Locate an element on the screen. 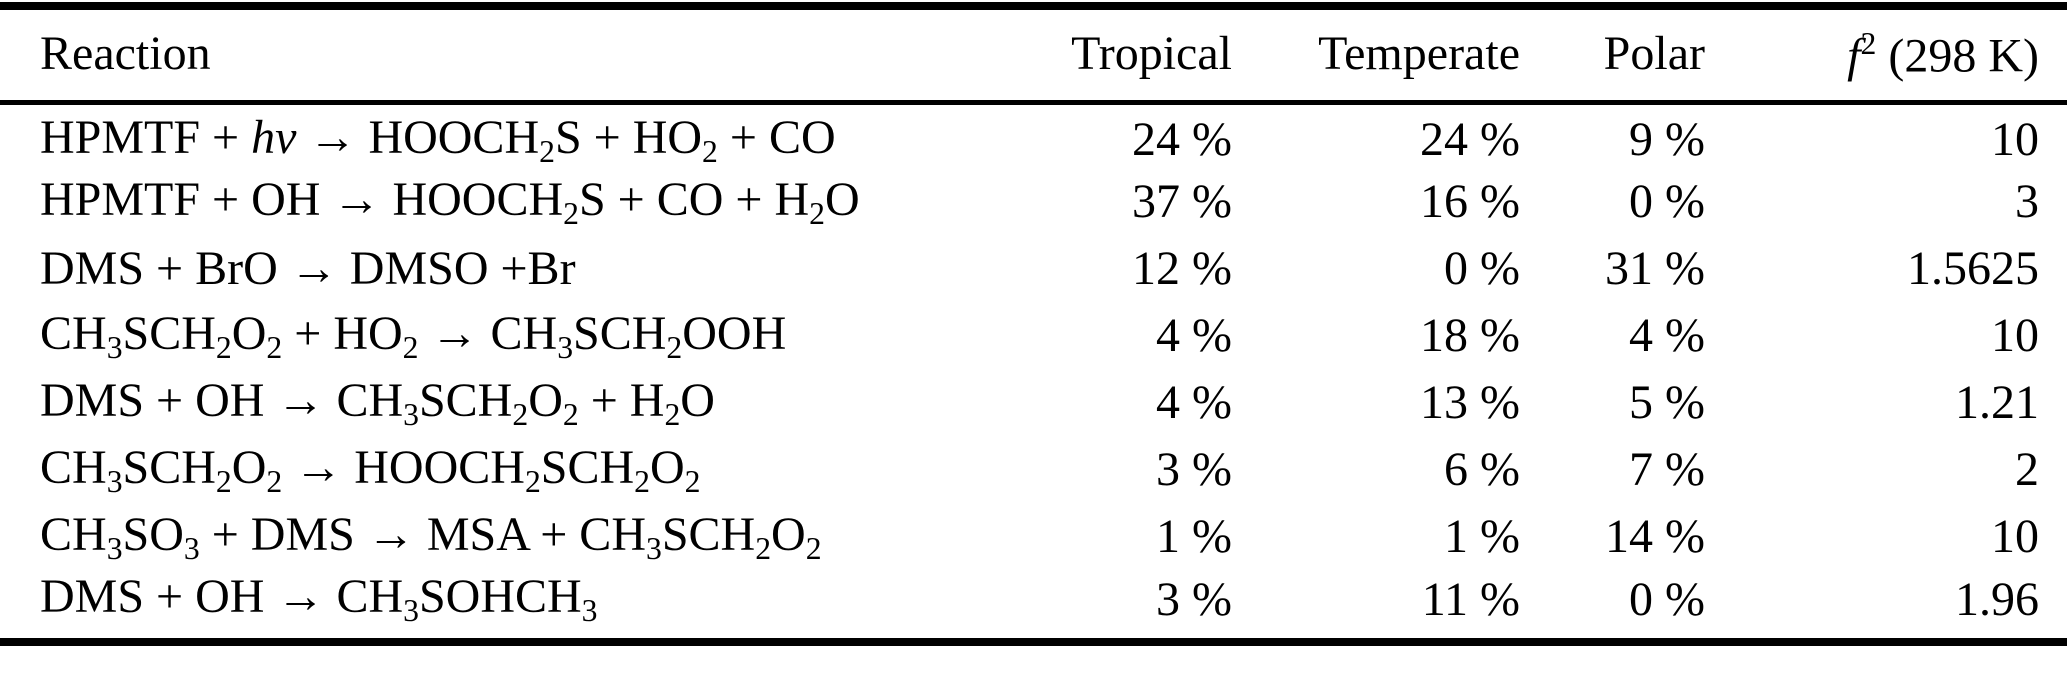 This screenshot has height=676, width=2067. tropical-cell: 37 % is located at coordinates (1182, 202).